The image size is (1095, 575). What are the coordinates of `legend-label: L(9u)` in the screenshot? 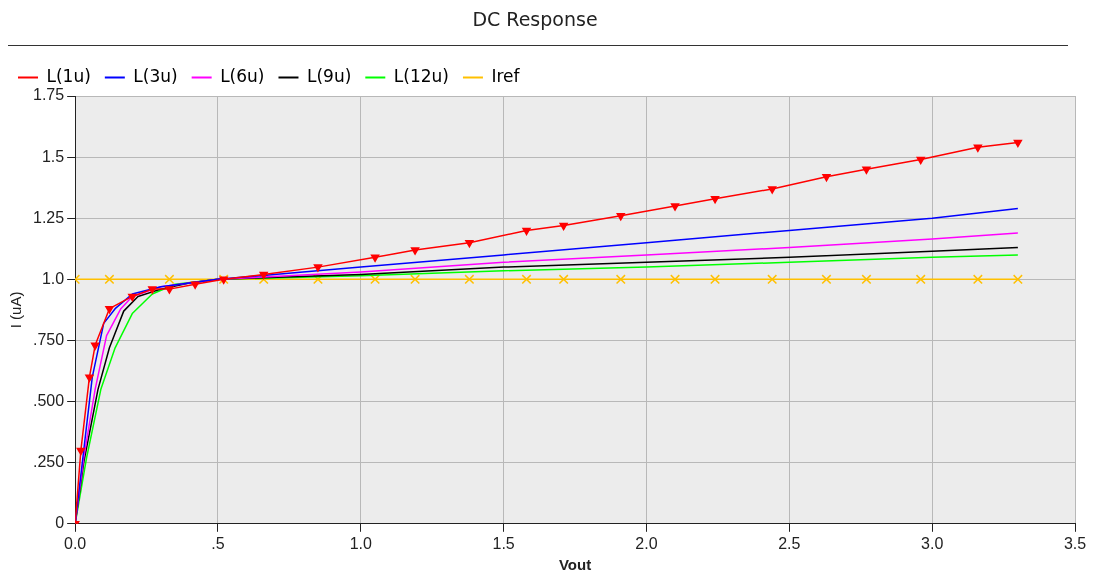 It's located at (329, 75).